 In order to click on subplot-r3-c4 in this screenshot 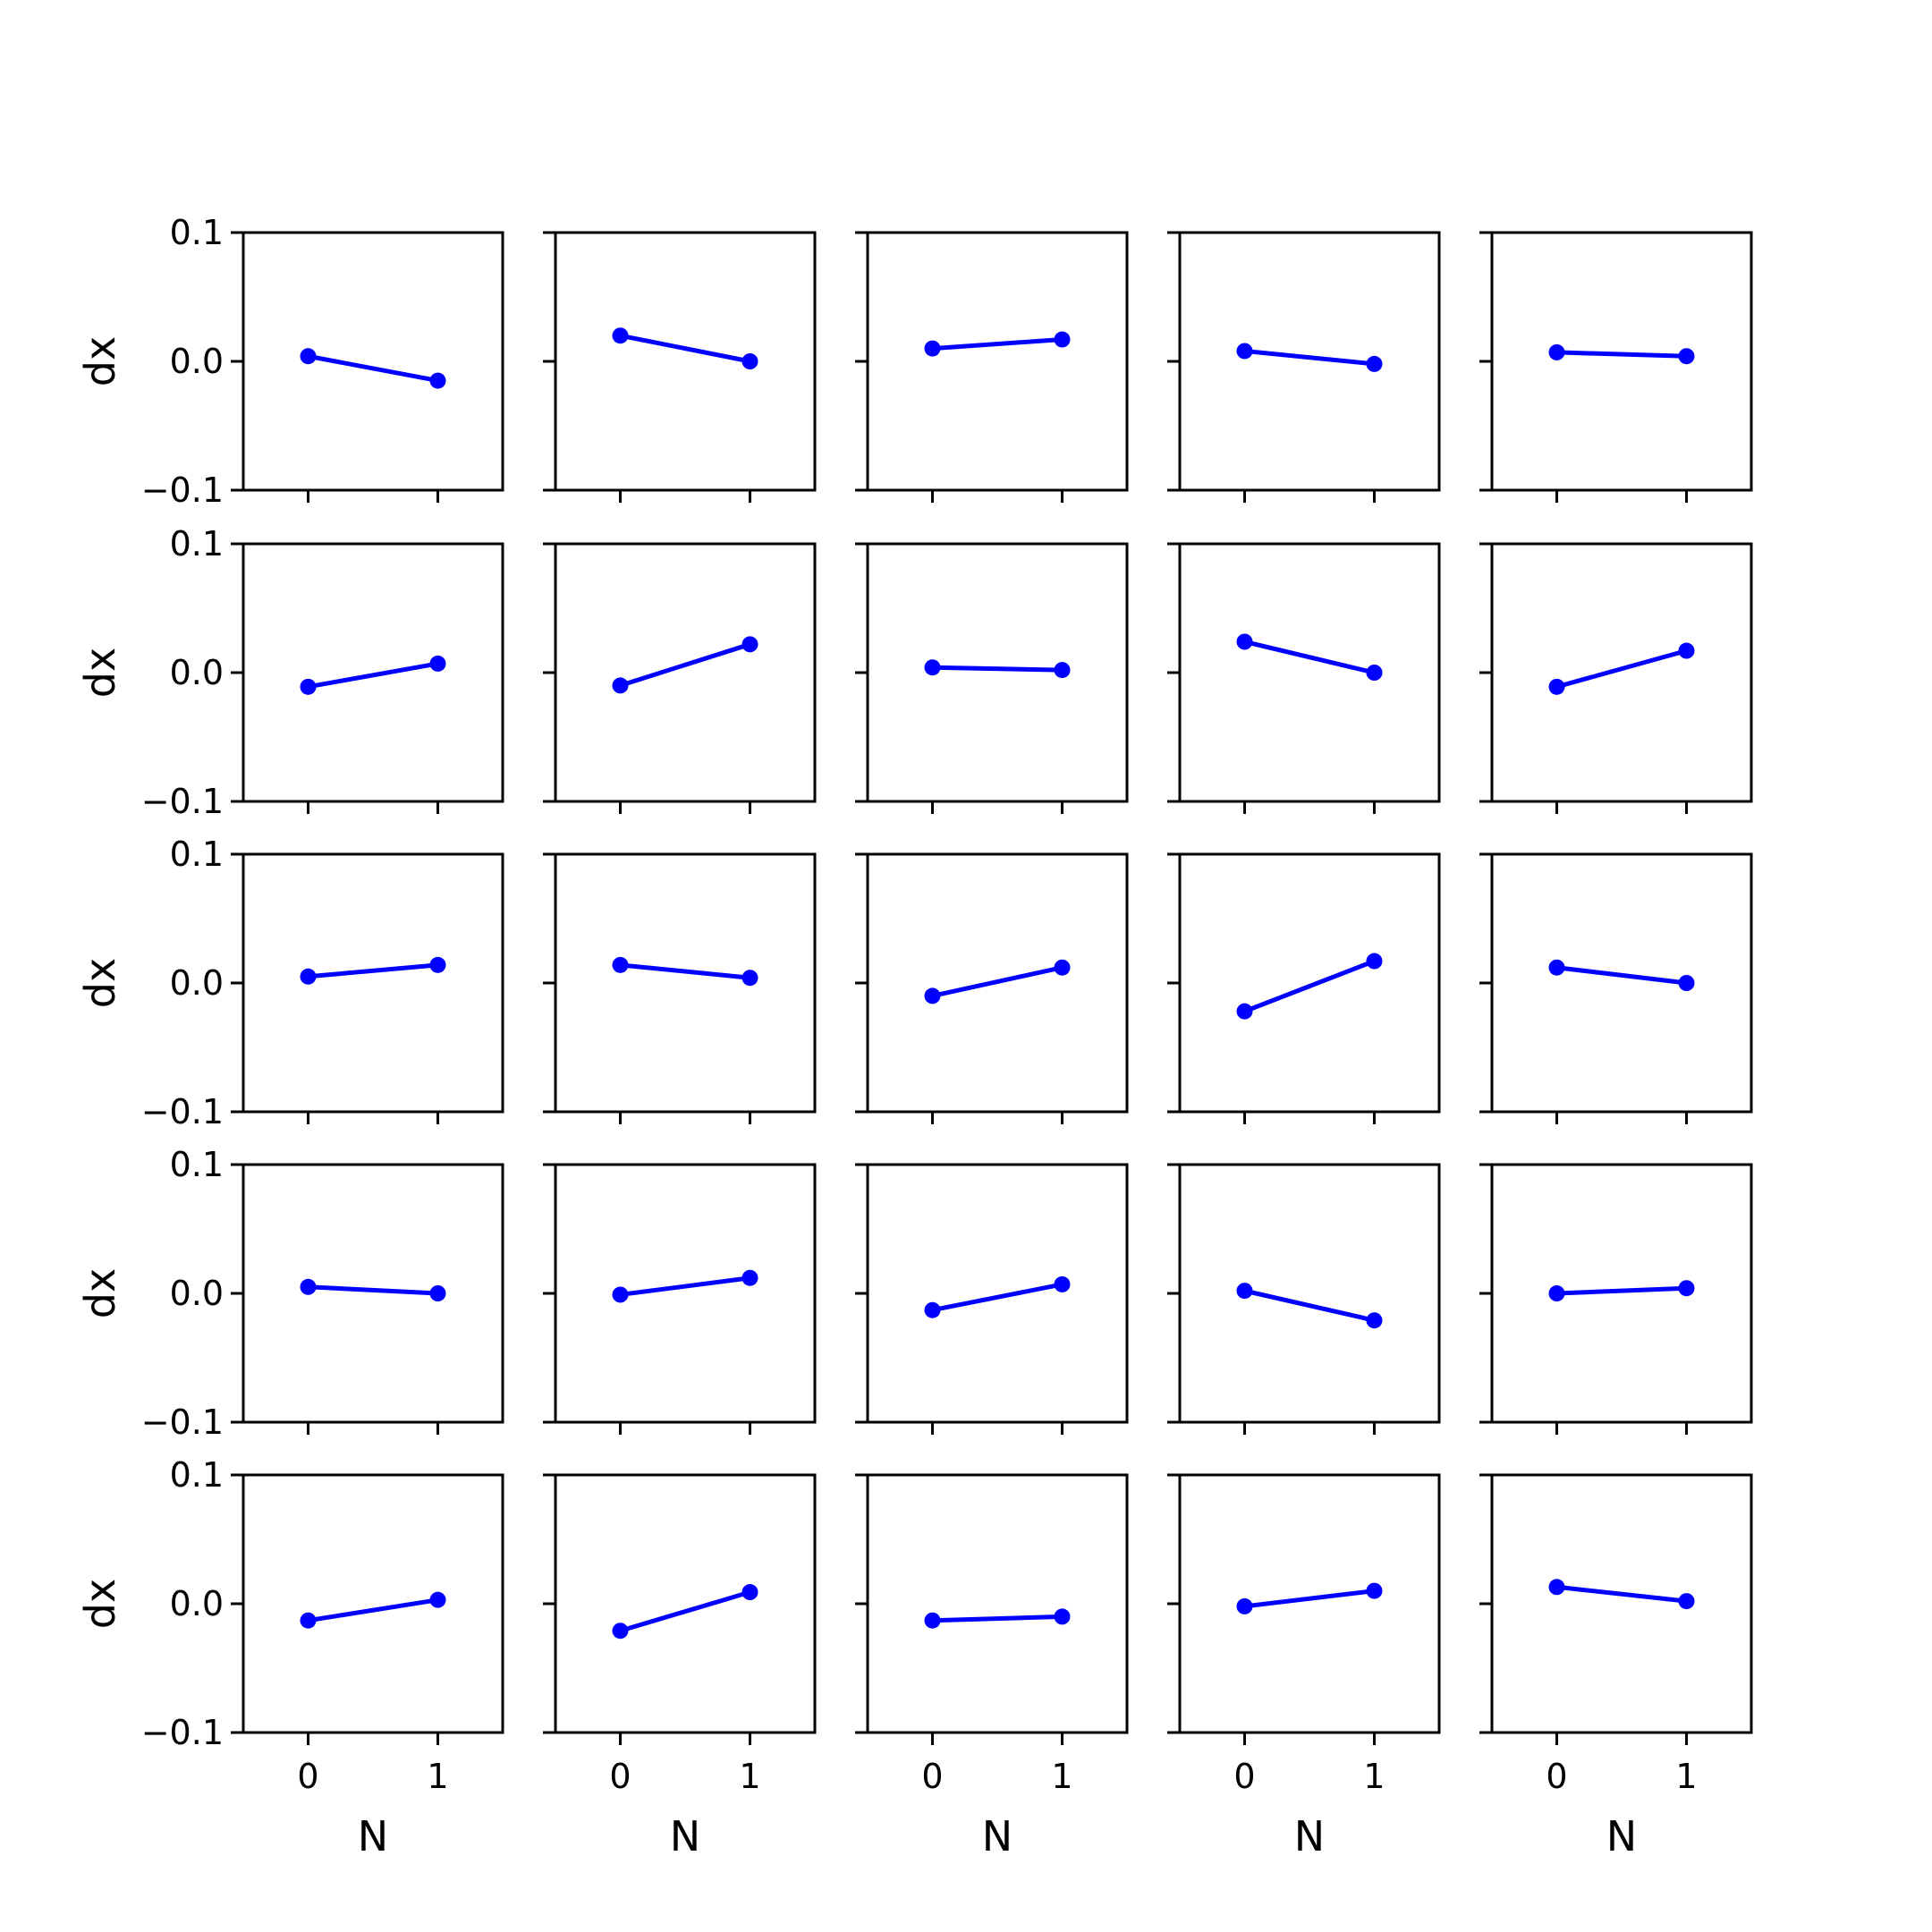, I will do `click(1616, 1299)`.